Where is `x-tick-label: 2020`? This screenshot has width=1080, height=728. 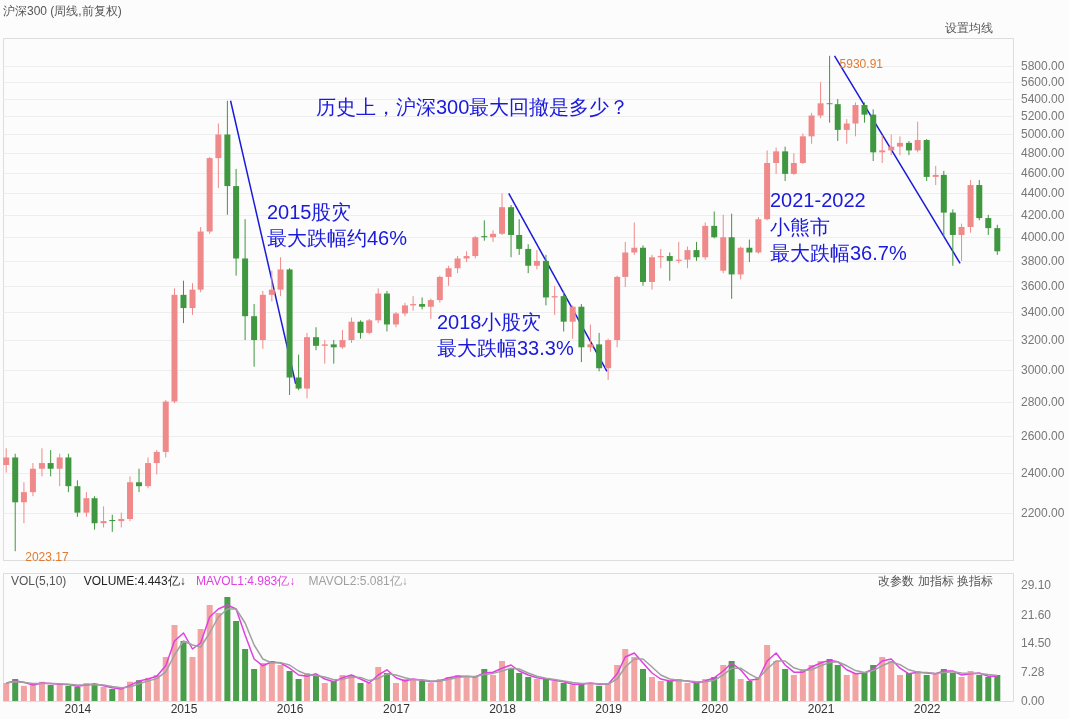
x-tick-label: 2020 is located at coordinates (715, 708).